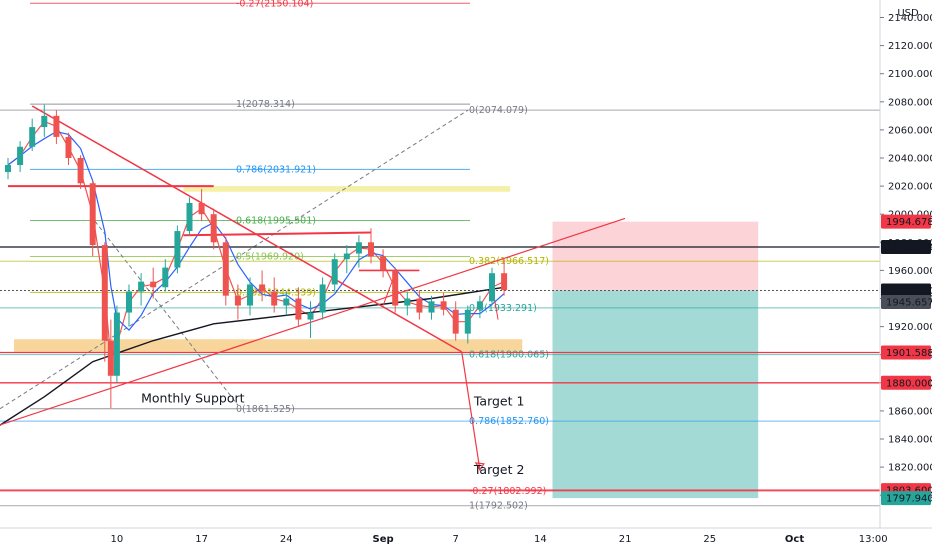  I want to click on price-badge: 1994.678, so click(906, 221).